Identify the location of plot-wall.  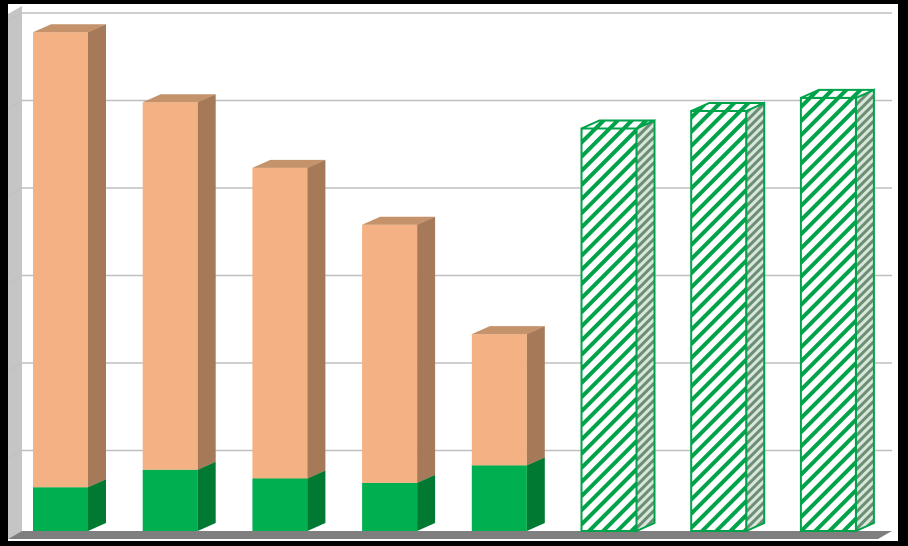
(15, 272).